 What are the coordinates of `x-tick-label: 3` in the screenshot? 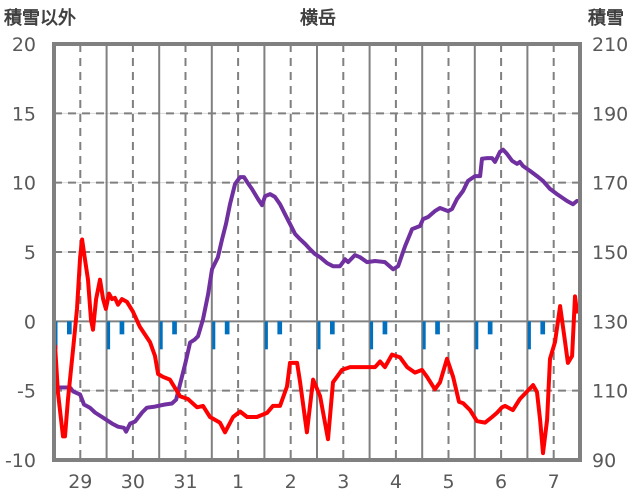 It's located at (343, 482).